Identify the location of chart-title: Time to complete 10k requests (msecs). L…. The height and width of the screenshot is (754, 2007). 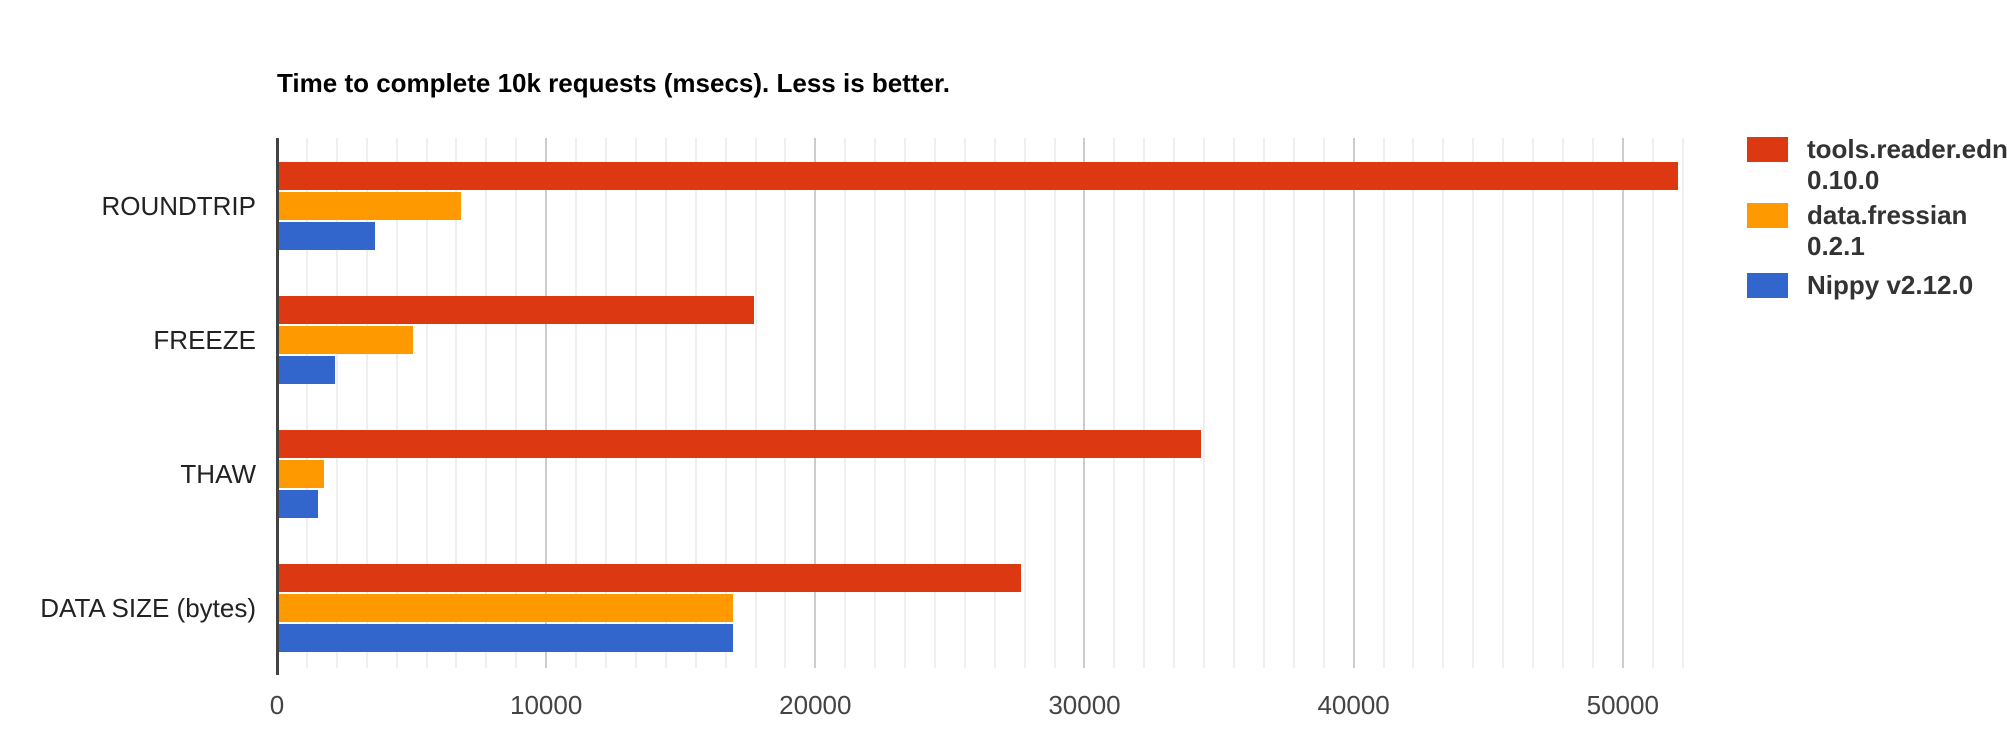
(613, 83).